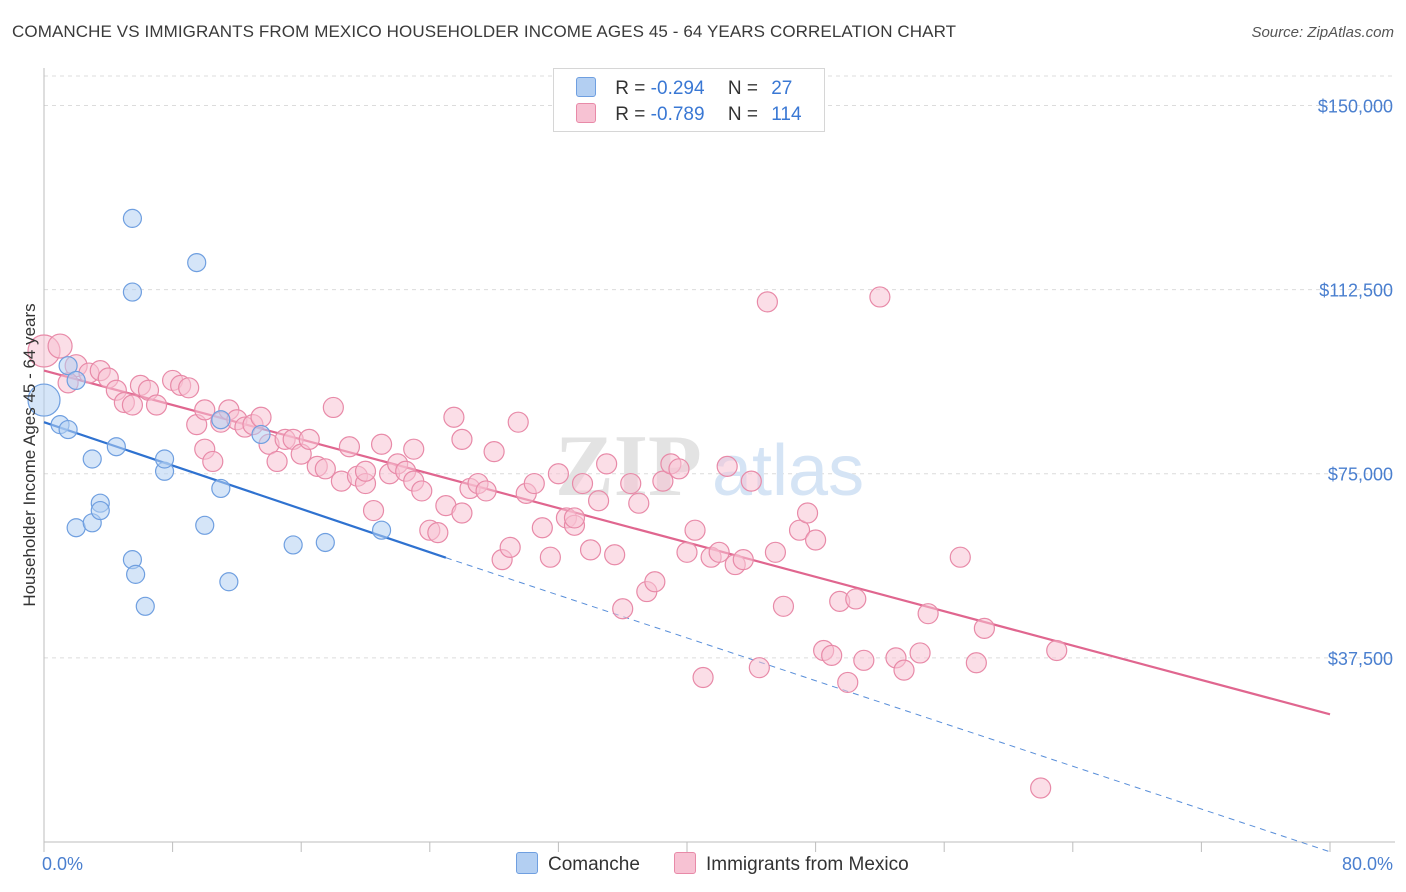 This screenshot has width=1406, height=892. What do you see at coordinates (1355, 106) in the screenshot?
I see `y-tick-label: $150,000` at bounding box center [1355, 106].